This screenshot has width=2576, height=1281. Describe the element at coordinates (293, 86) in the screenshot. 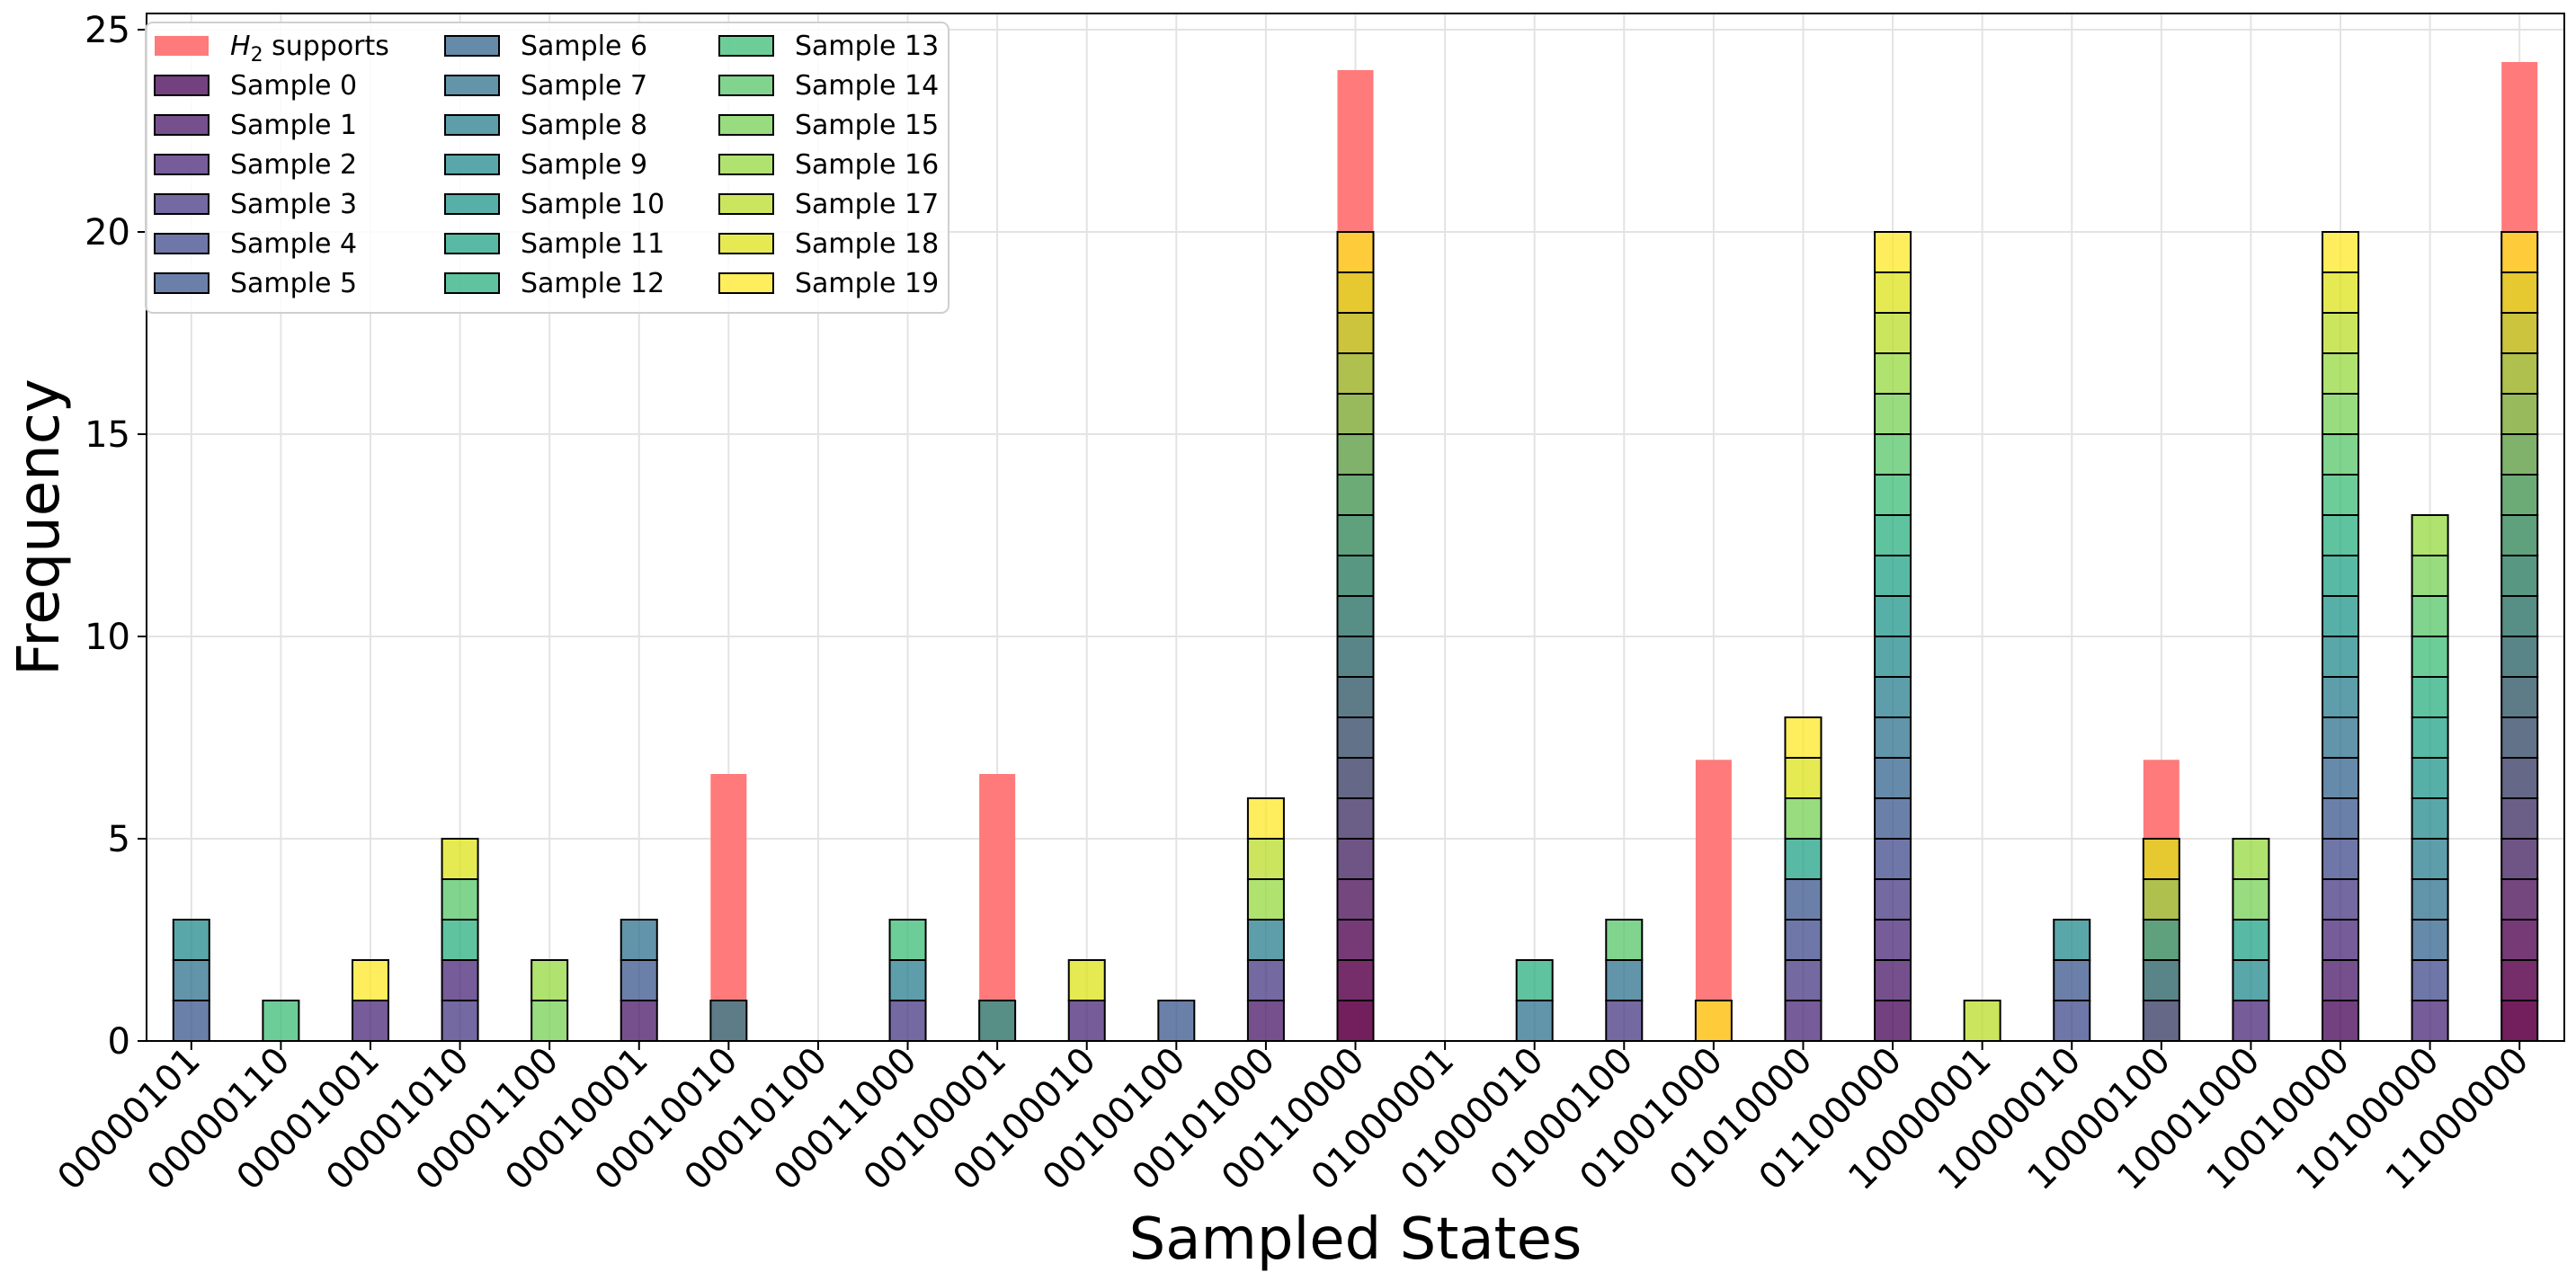

I see `legend-label: Sample 0` at that location.